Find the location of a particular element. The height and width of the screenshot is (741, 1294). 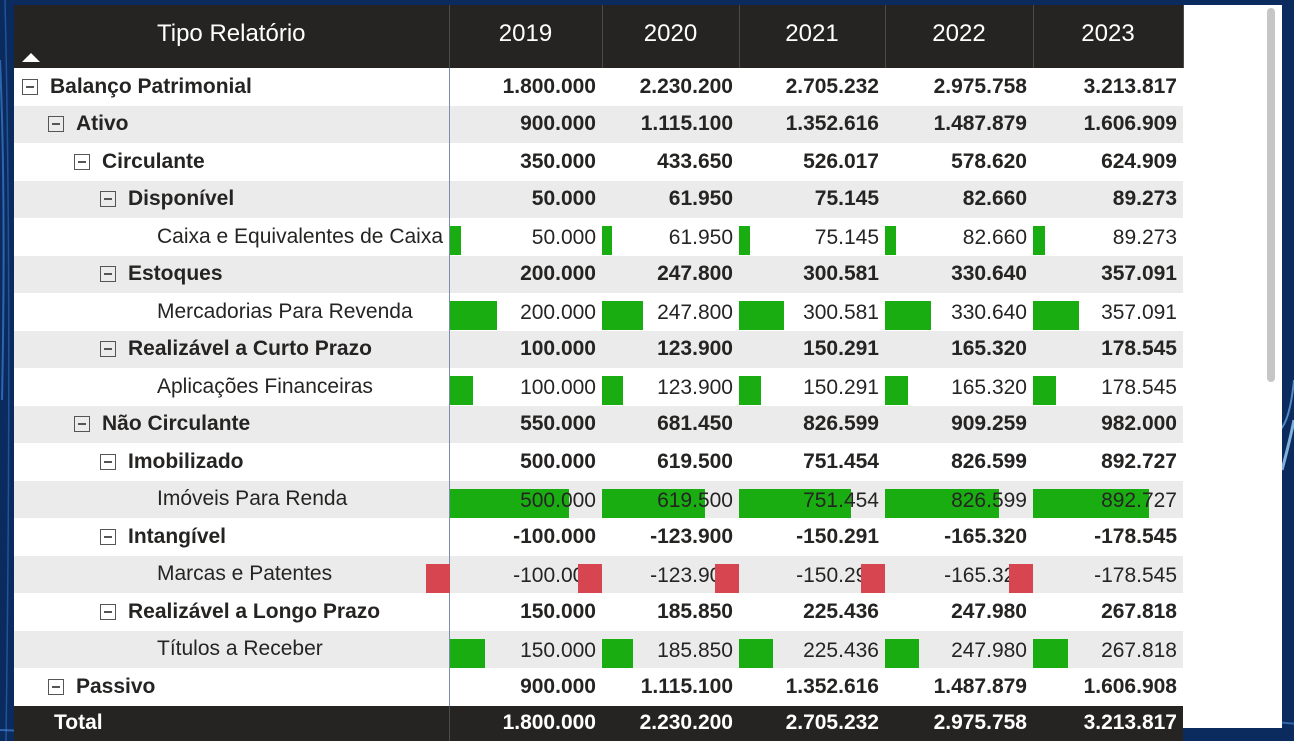

column-header-year: 2019 is located at coordinates (526, 36).